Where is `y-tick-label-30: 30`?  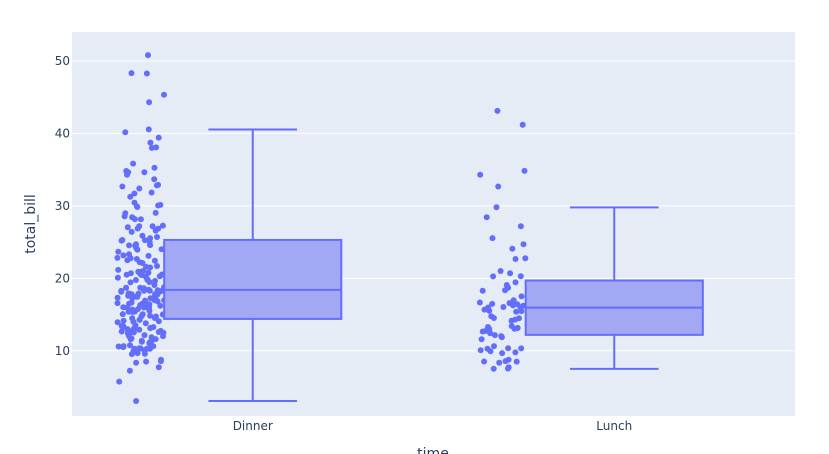 y-tick-label-30: 30 is located at coordinates (62, 206).